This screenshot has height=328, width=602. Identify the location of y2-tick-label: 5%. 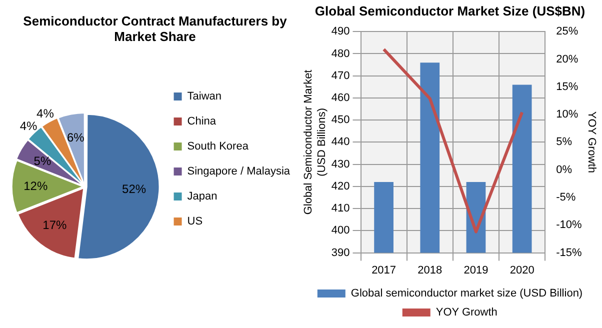
(564, 142).